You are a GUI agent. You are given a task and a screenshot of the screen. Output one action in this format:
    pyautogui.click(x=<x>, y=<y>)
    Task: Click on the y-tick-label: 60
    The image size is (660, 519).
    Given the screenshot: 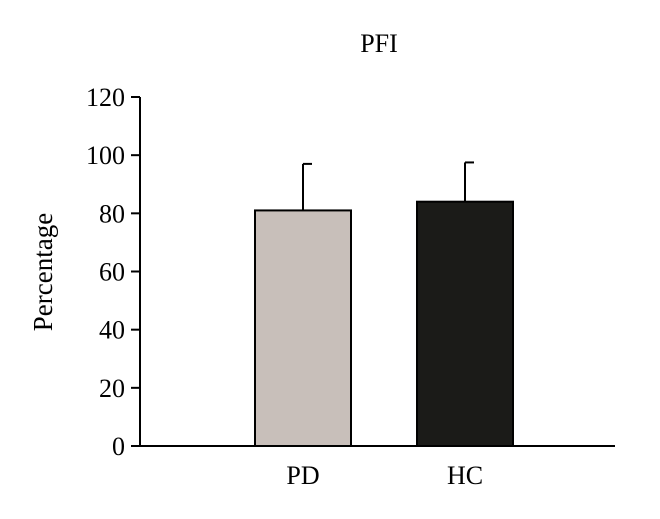 What is the action you would take?
    pyautogui.click(x=112, y=272)
    